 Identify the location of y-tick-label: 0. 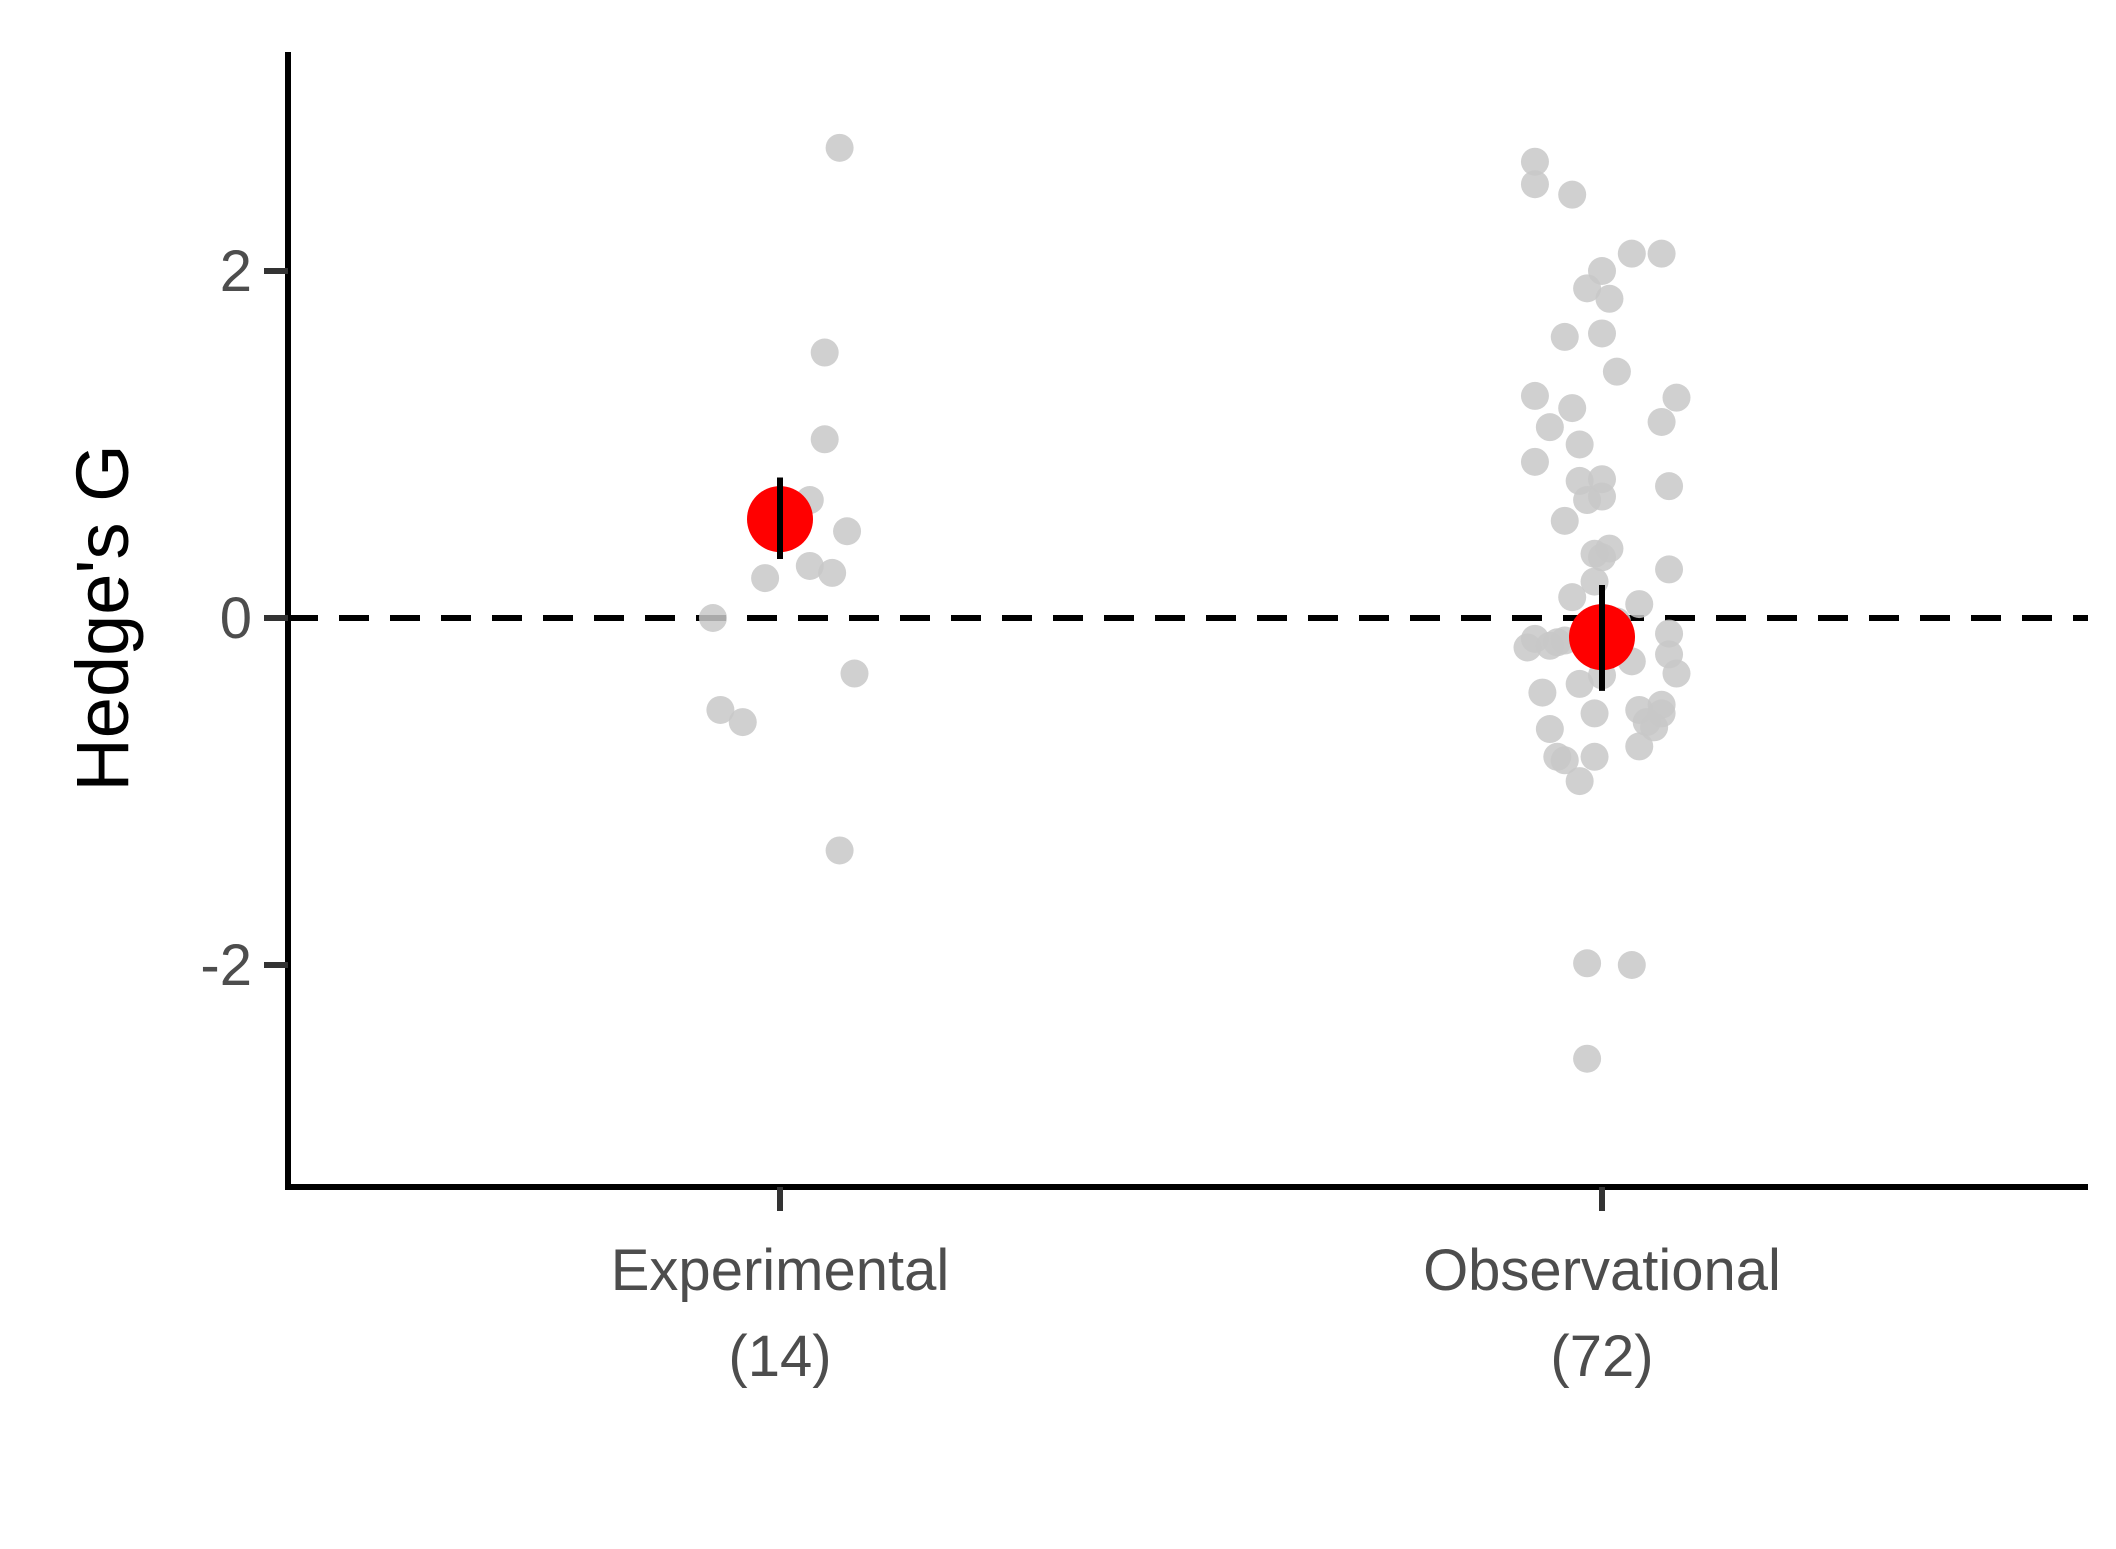
(236, 618).